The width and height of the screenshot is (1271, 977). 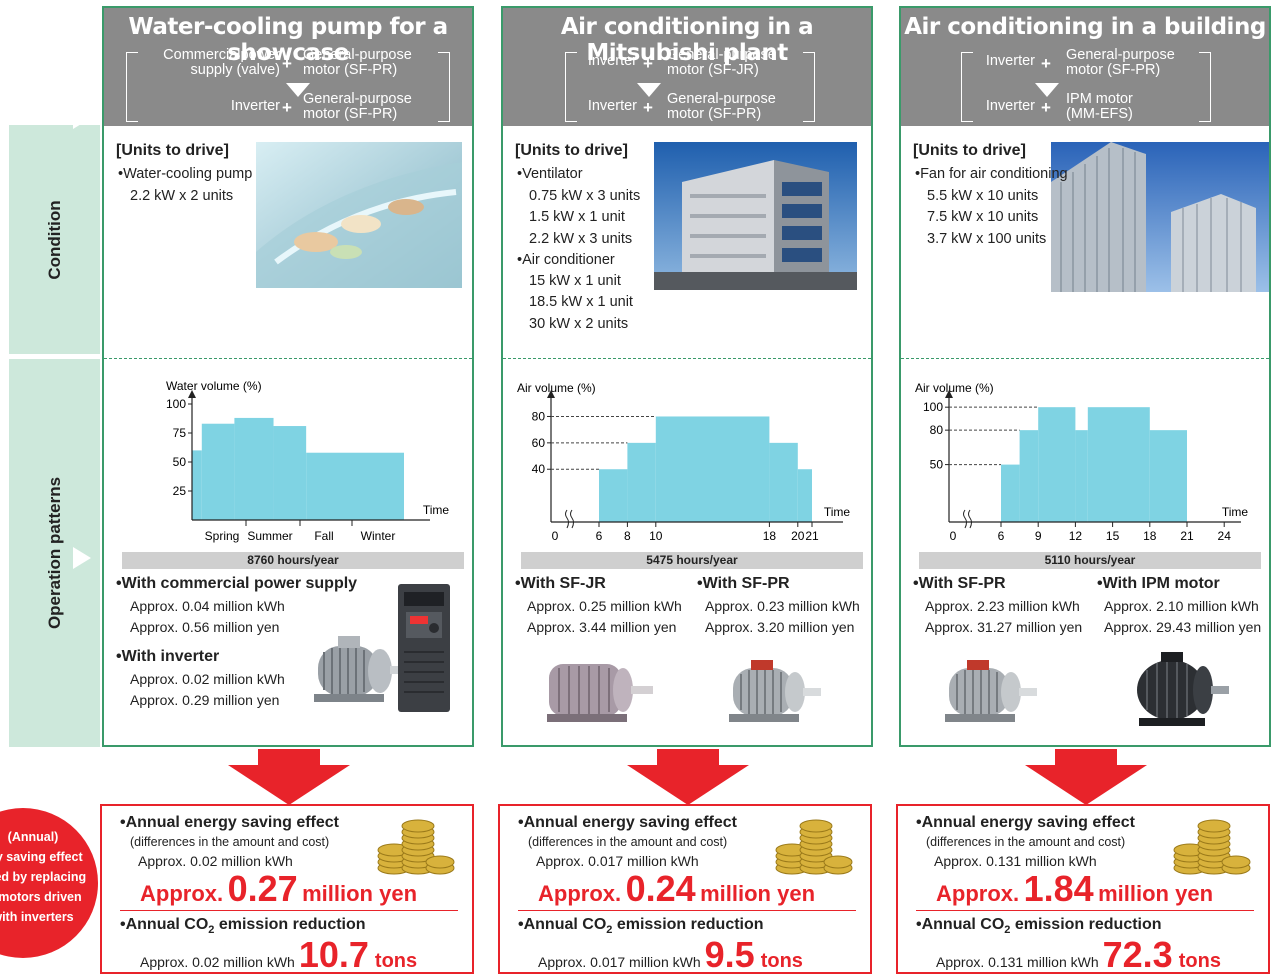 I want to click on ipm-motor-icon, so click(x=1183, y=689).